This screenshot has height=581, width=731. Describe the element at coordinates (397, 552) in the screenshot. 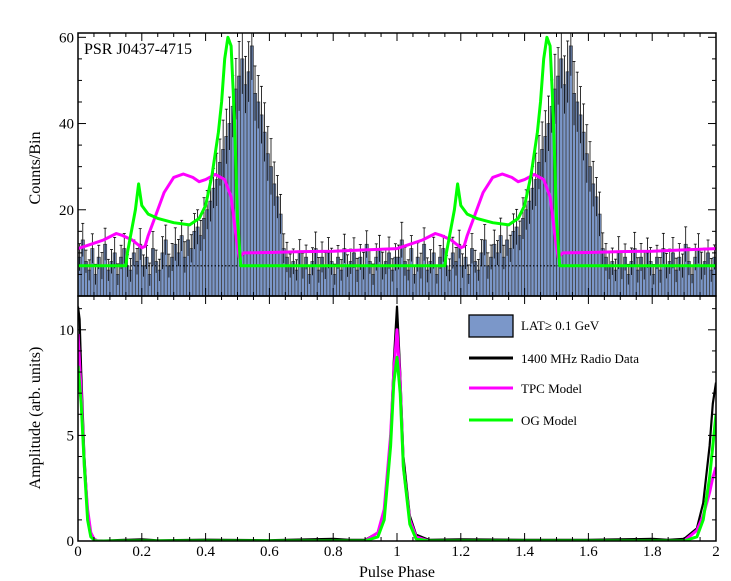

I see `x-tick-label: 1` at that location.